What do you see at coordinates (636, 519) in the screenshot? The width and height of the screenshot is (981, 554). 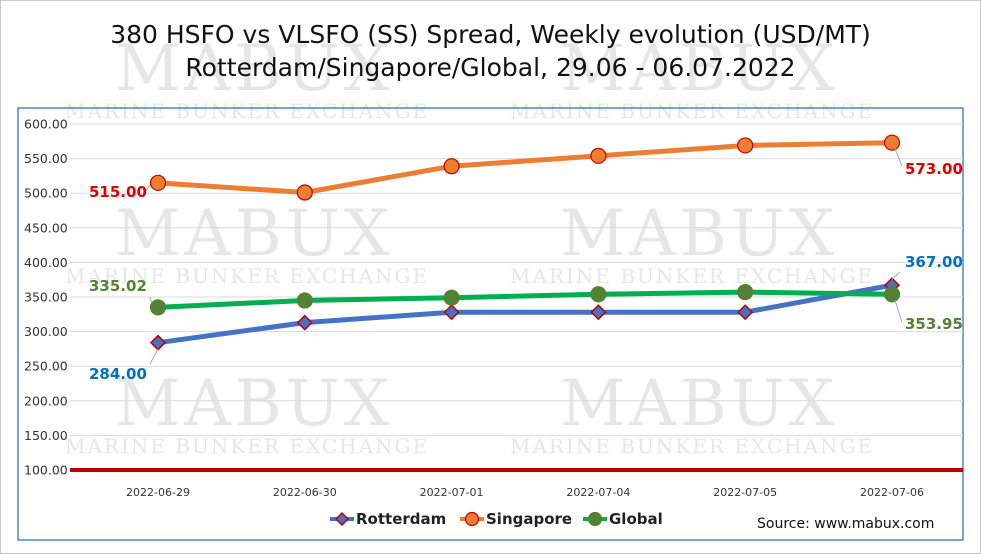 I see `legend-label: Global` at bounding box center [636, 519].